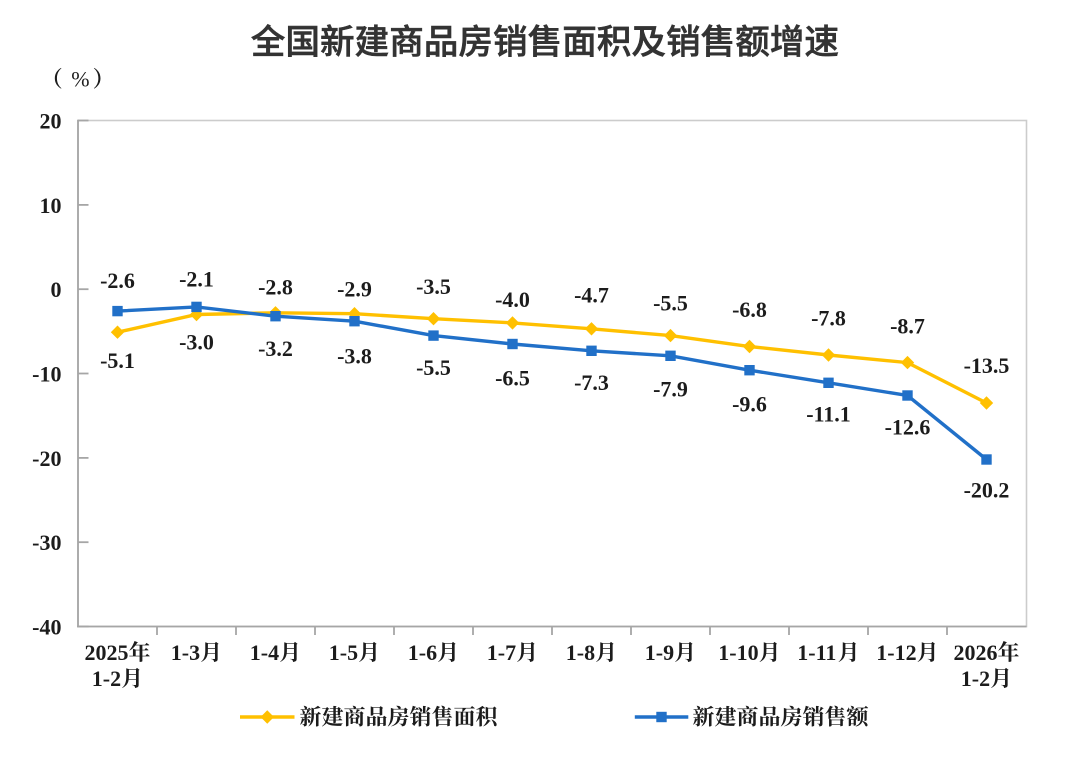  What do you see at coordinates (828, 414) in the screenshot?
I see `svg-text: -11.1` at bounding box center [828, 414].